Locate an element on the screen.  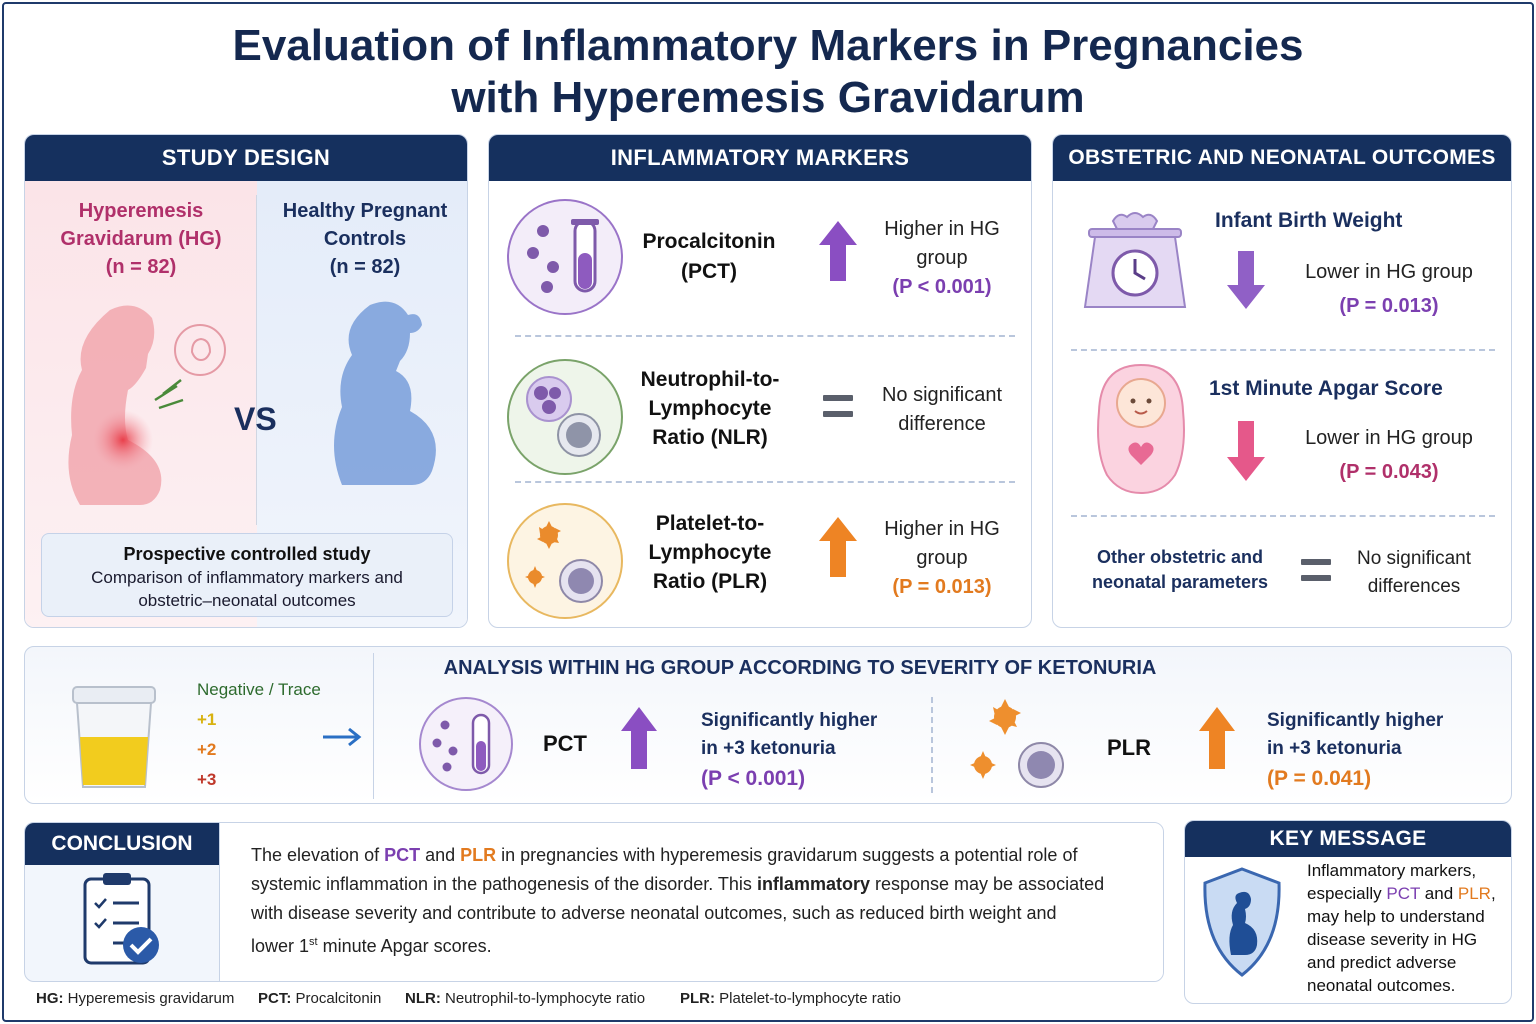
nlr-result-1: No significant is located at coordinates (942, 395).